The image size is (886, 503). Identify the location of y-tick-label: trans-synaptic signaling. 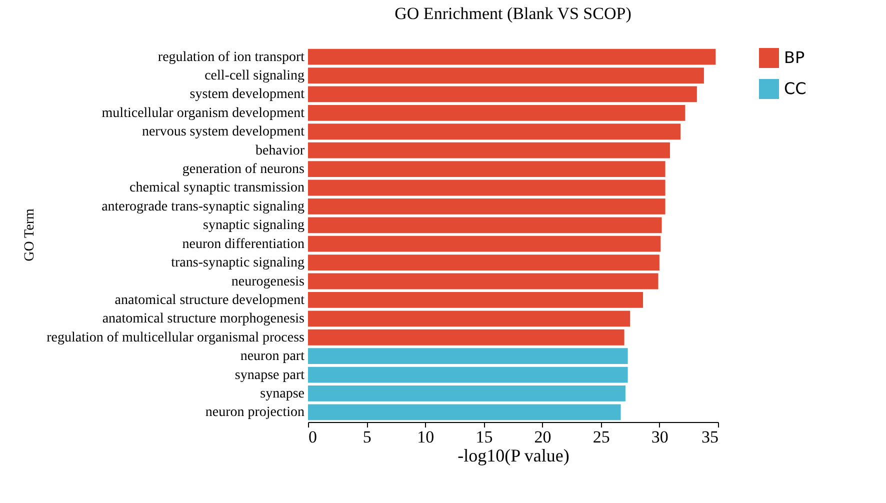
(237, 263).